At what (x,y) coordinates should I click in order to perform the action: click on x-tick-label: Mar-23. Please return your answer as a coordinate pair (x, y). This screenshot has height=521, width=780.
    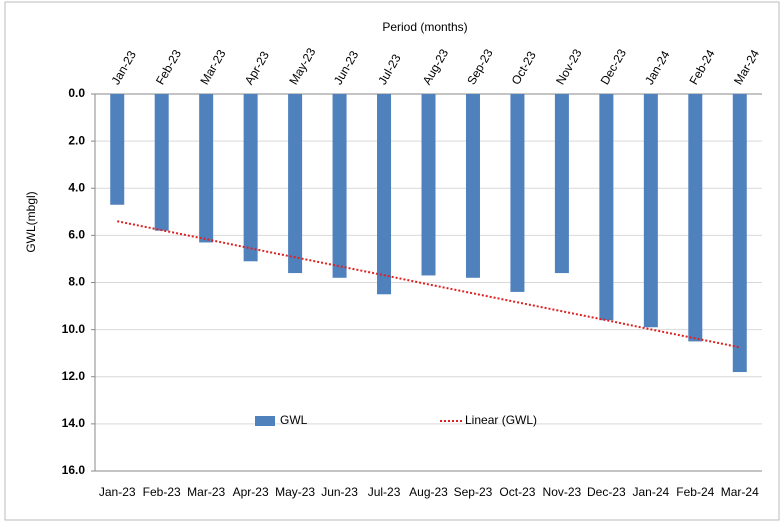
    Looking at the image, I should click on (206, 492).